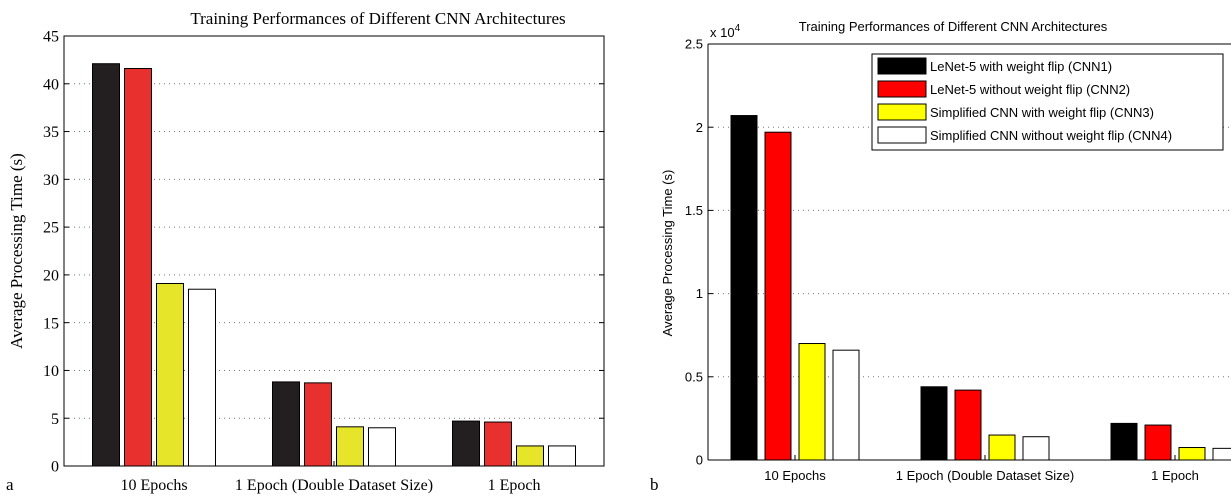  I want to click on legend-entry: Simplified CNN with weight flip (CNN3), so click(1042, 112).